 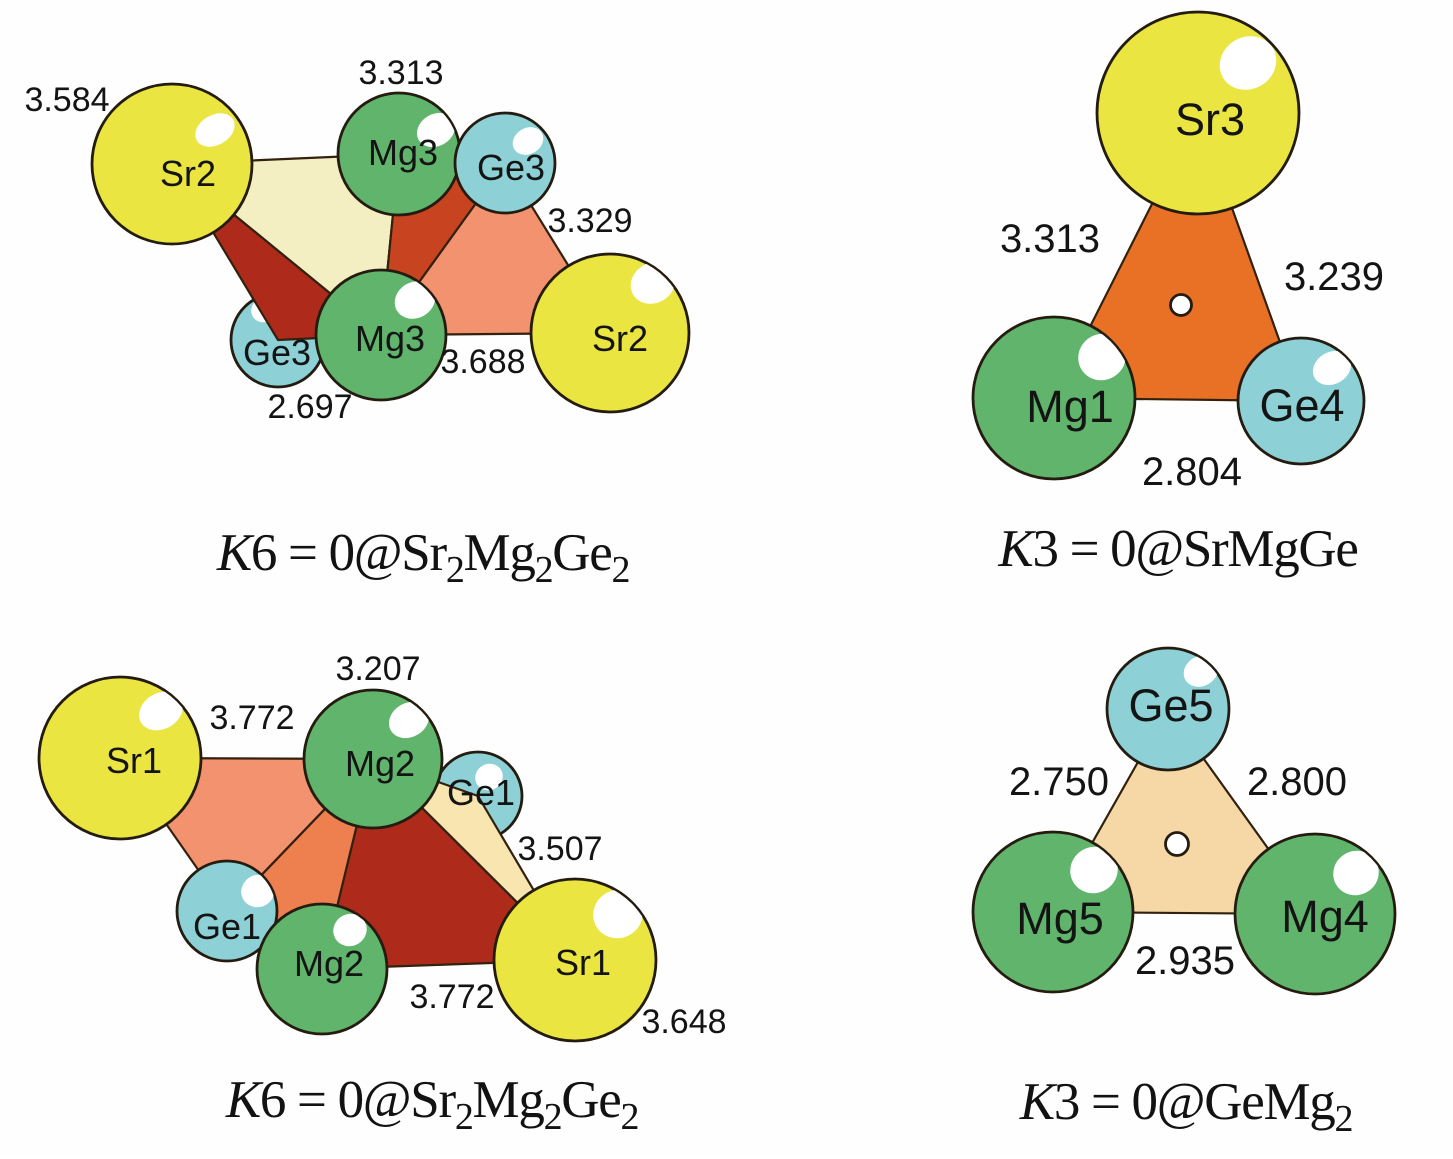 What do you see at coordinates (683, 1022) in the screenshot?
I see `svg-text: 3.648` at bounding box center [683, 1022].